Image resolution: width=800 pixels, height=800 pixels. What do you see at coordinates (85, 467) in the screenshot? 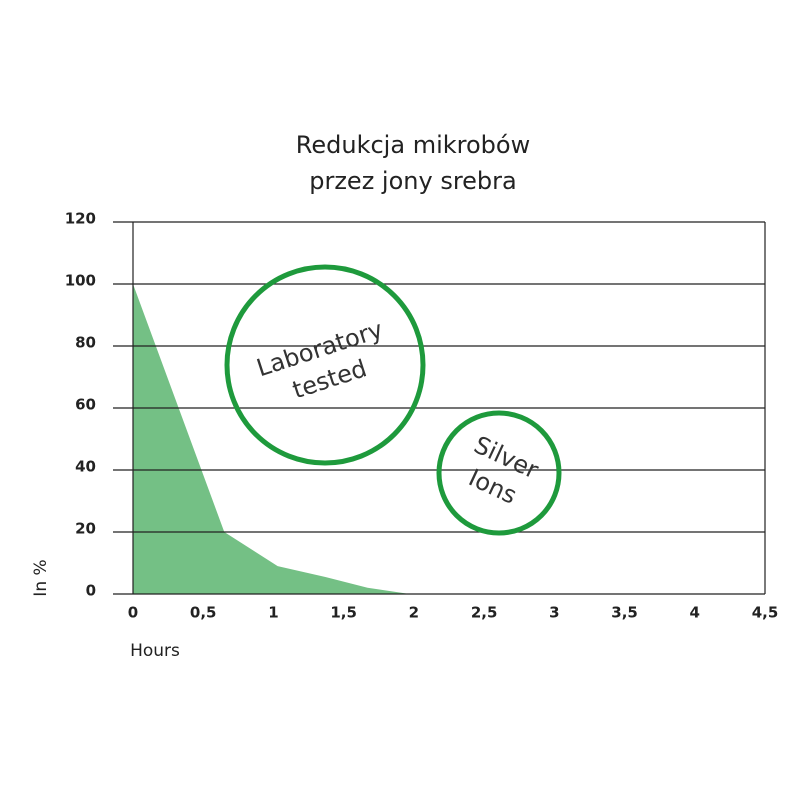
I see `y-tick-label: 40` at bounding box center [85, 467].